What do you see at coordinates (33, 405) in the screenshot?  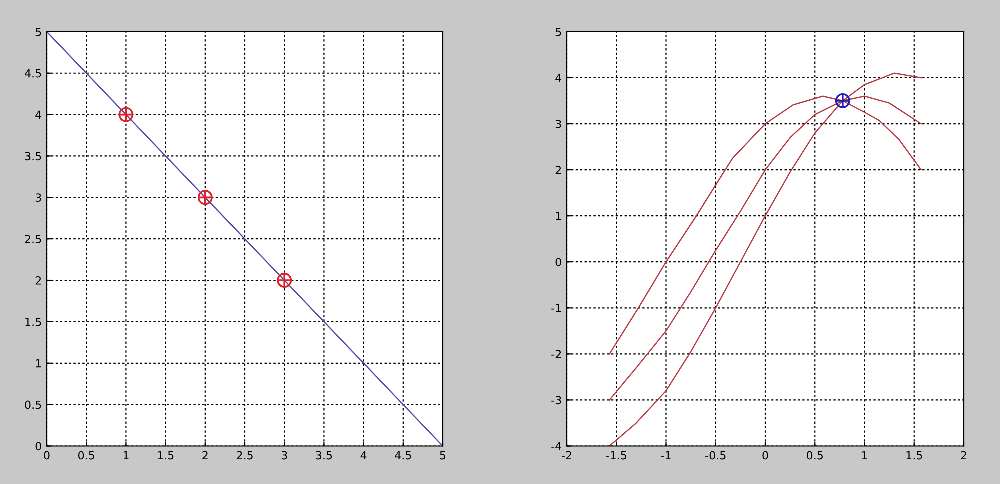 I see `y-tick-label: 0.5` at bounding box center [33, 405].